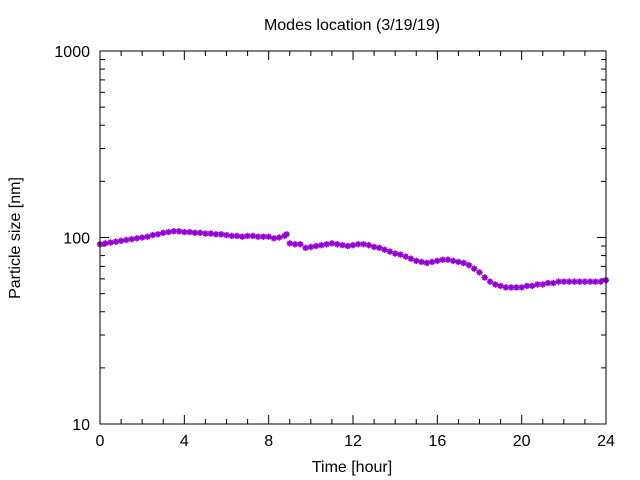 The image size is (640, 480). What do you see at coordinates (184, 441) in the screenshot?
I see `x-tick-label: 4` at bounding box center [184, 441].